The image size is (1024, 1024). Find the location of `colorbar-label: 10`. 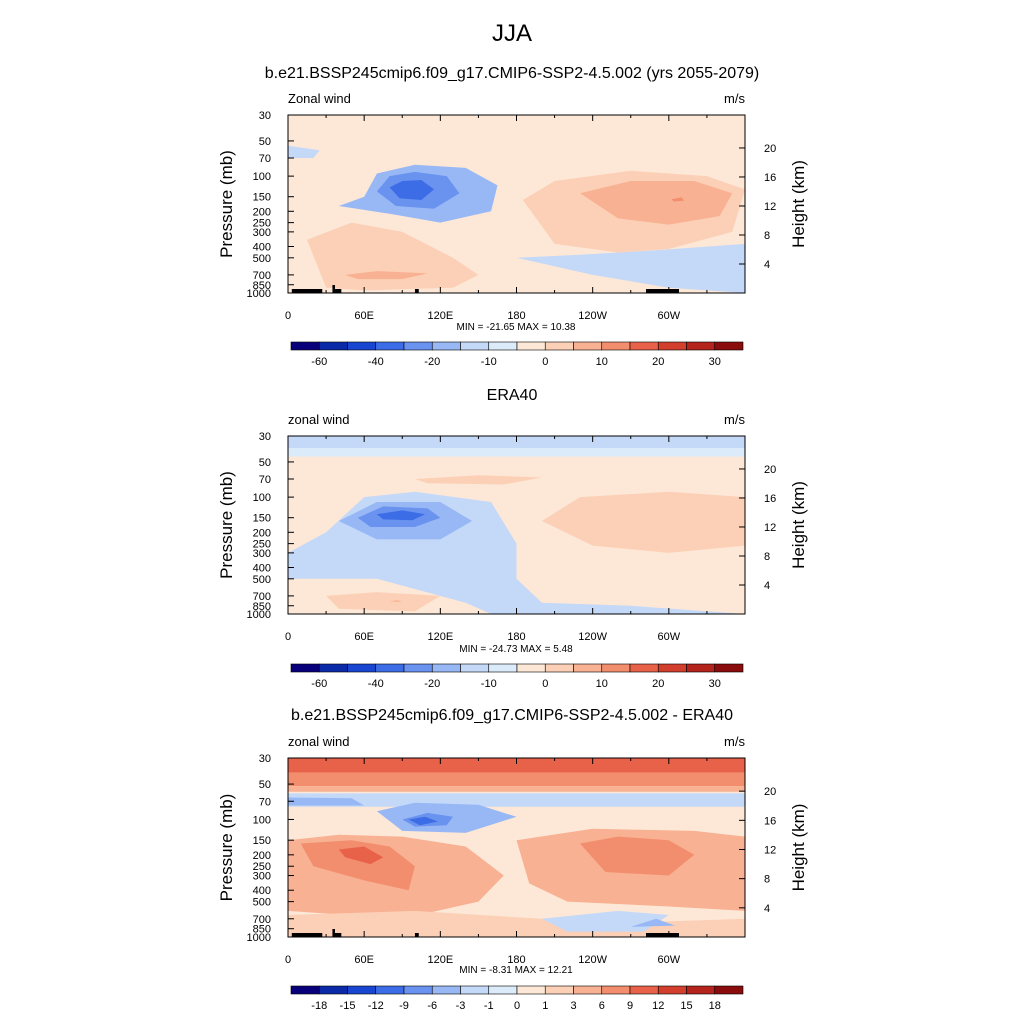

colorbar-label: 10 is located at coordinates (602, 362).